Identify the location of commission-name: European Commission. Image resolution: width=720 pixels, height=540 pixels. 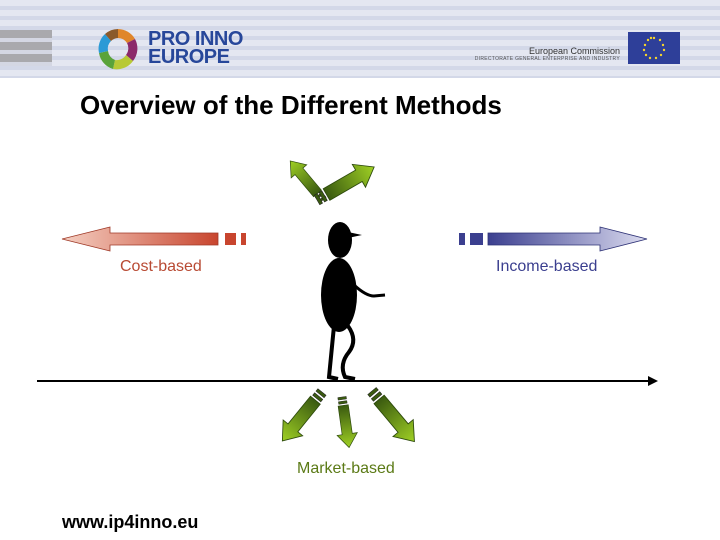
(574, 51).